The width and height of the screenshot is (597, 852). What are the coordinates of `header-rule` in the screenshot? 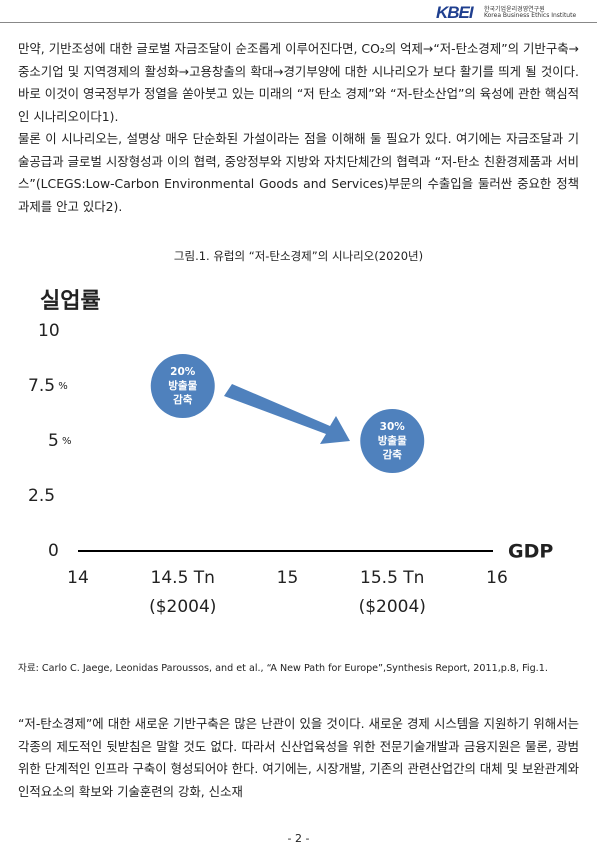 It's located at (298, 22).